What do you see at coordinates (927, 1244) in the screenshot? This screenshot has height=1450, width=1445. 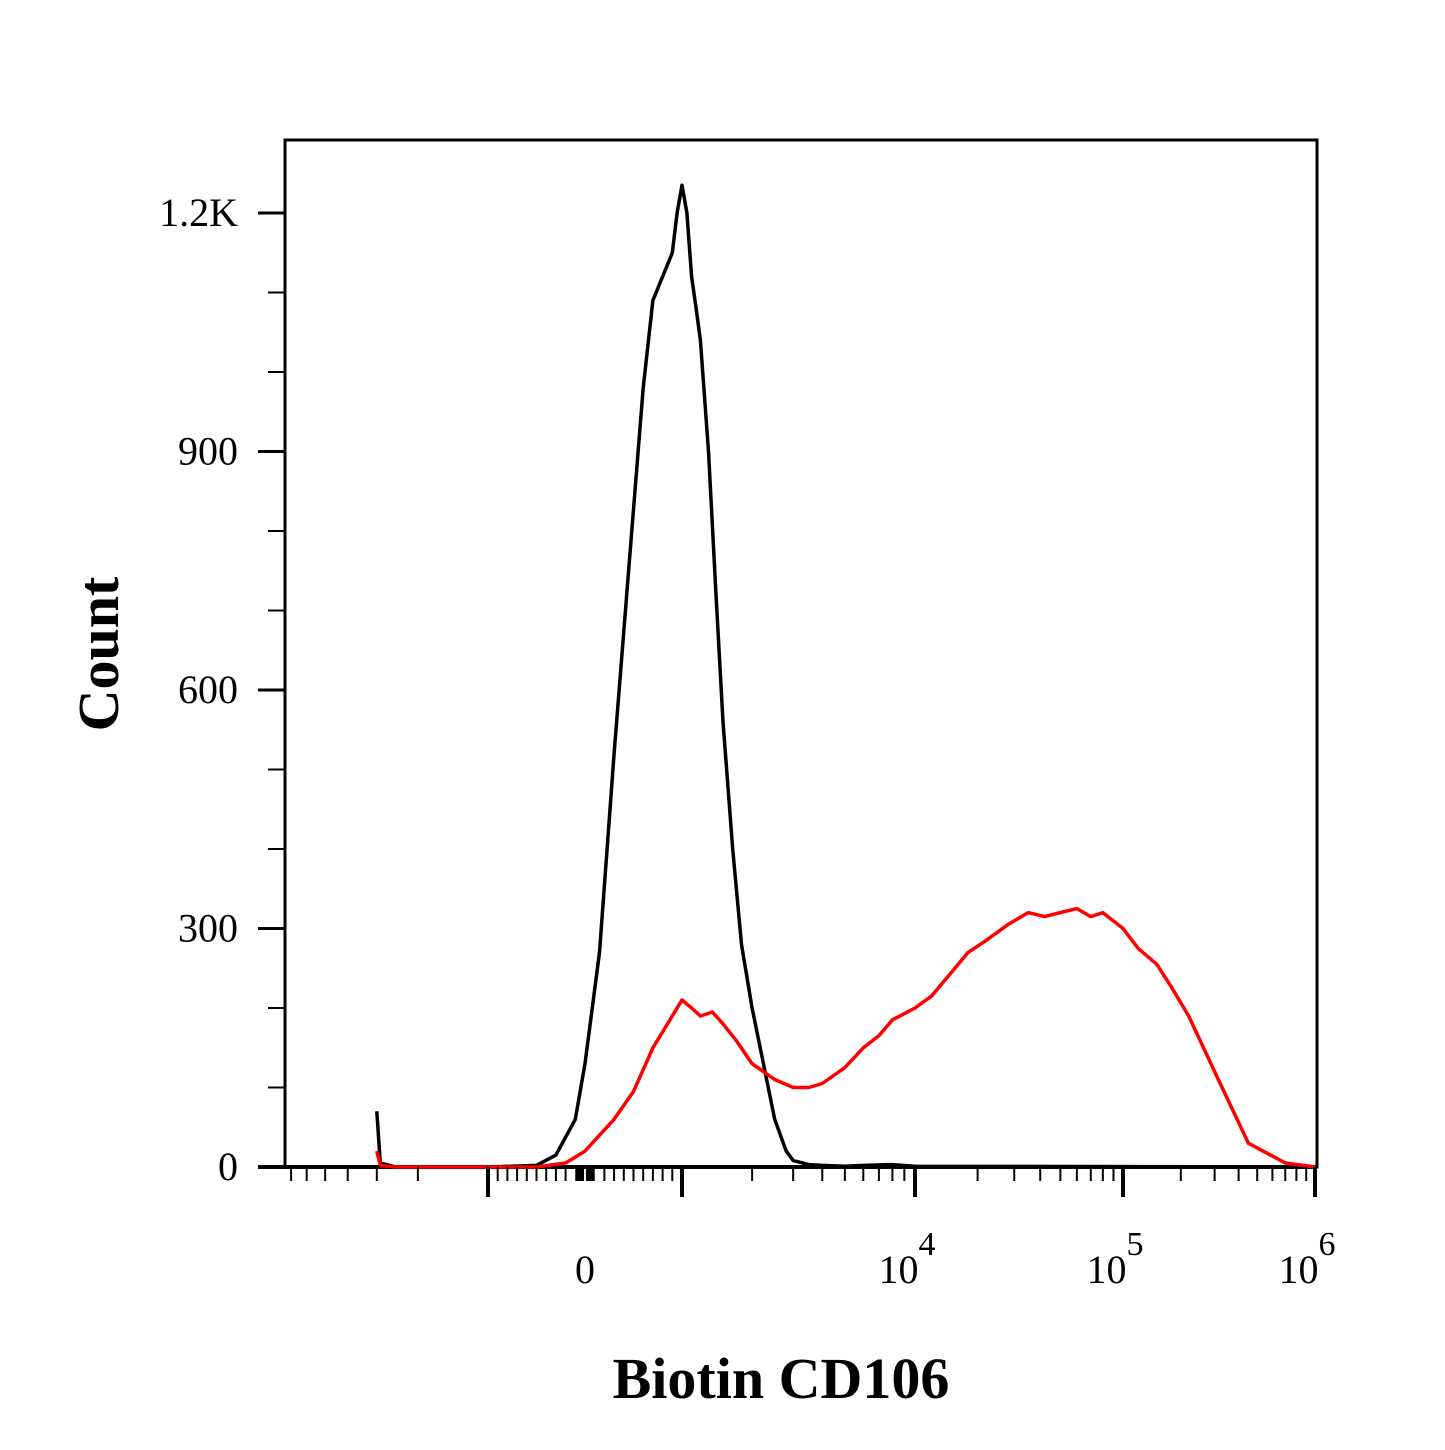 I see `x-tick-exponent: 4` at bounding box center [927, 1244].